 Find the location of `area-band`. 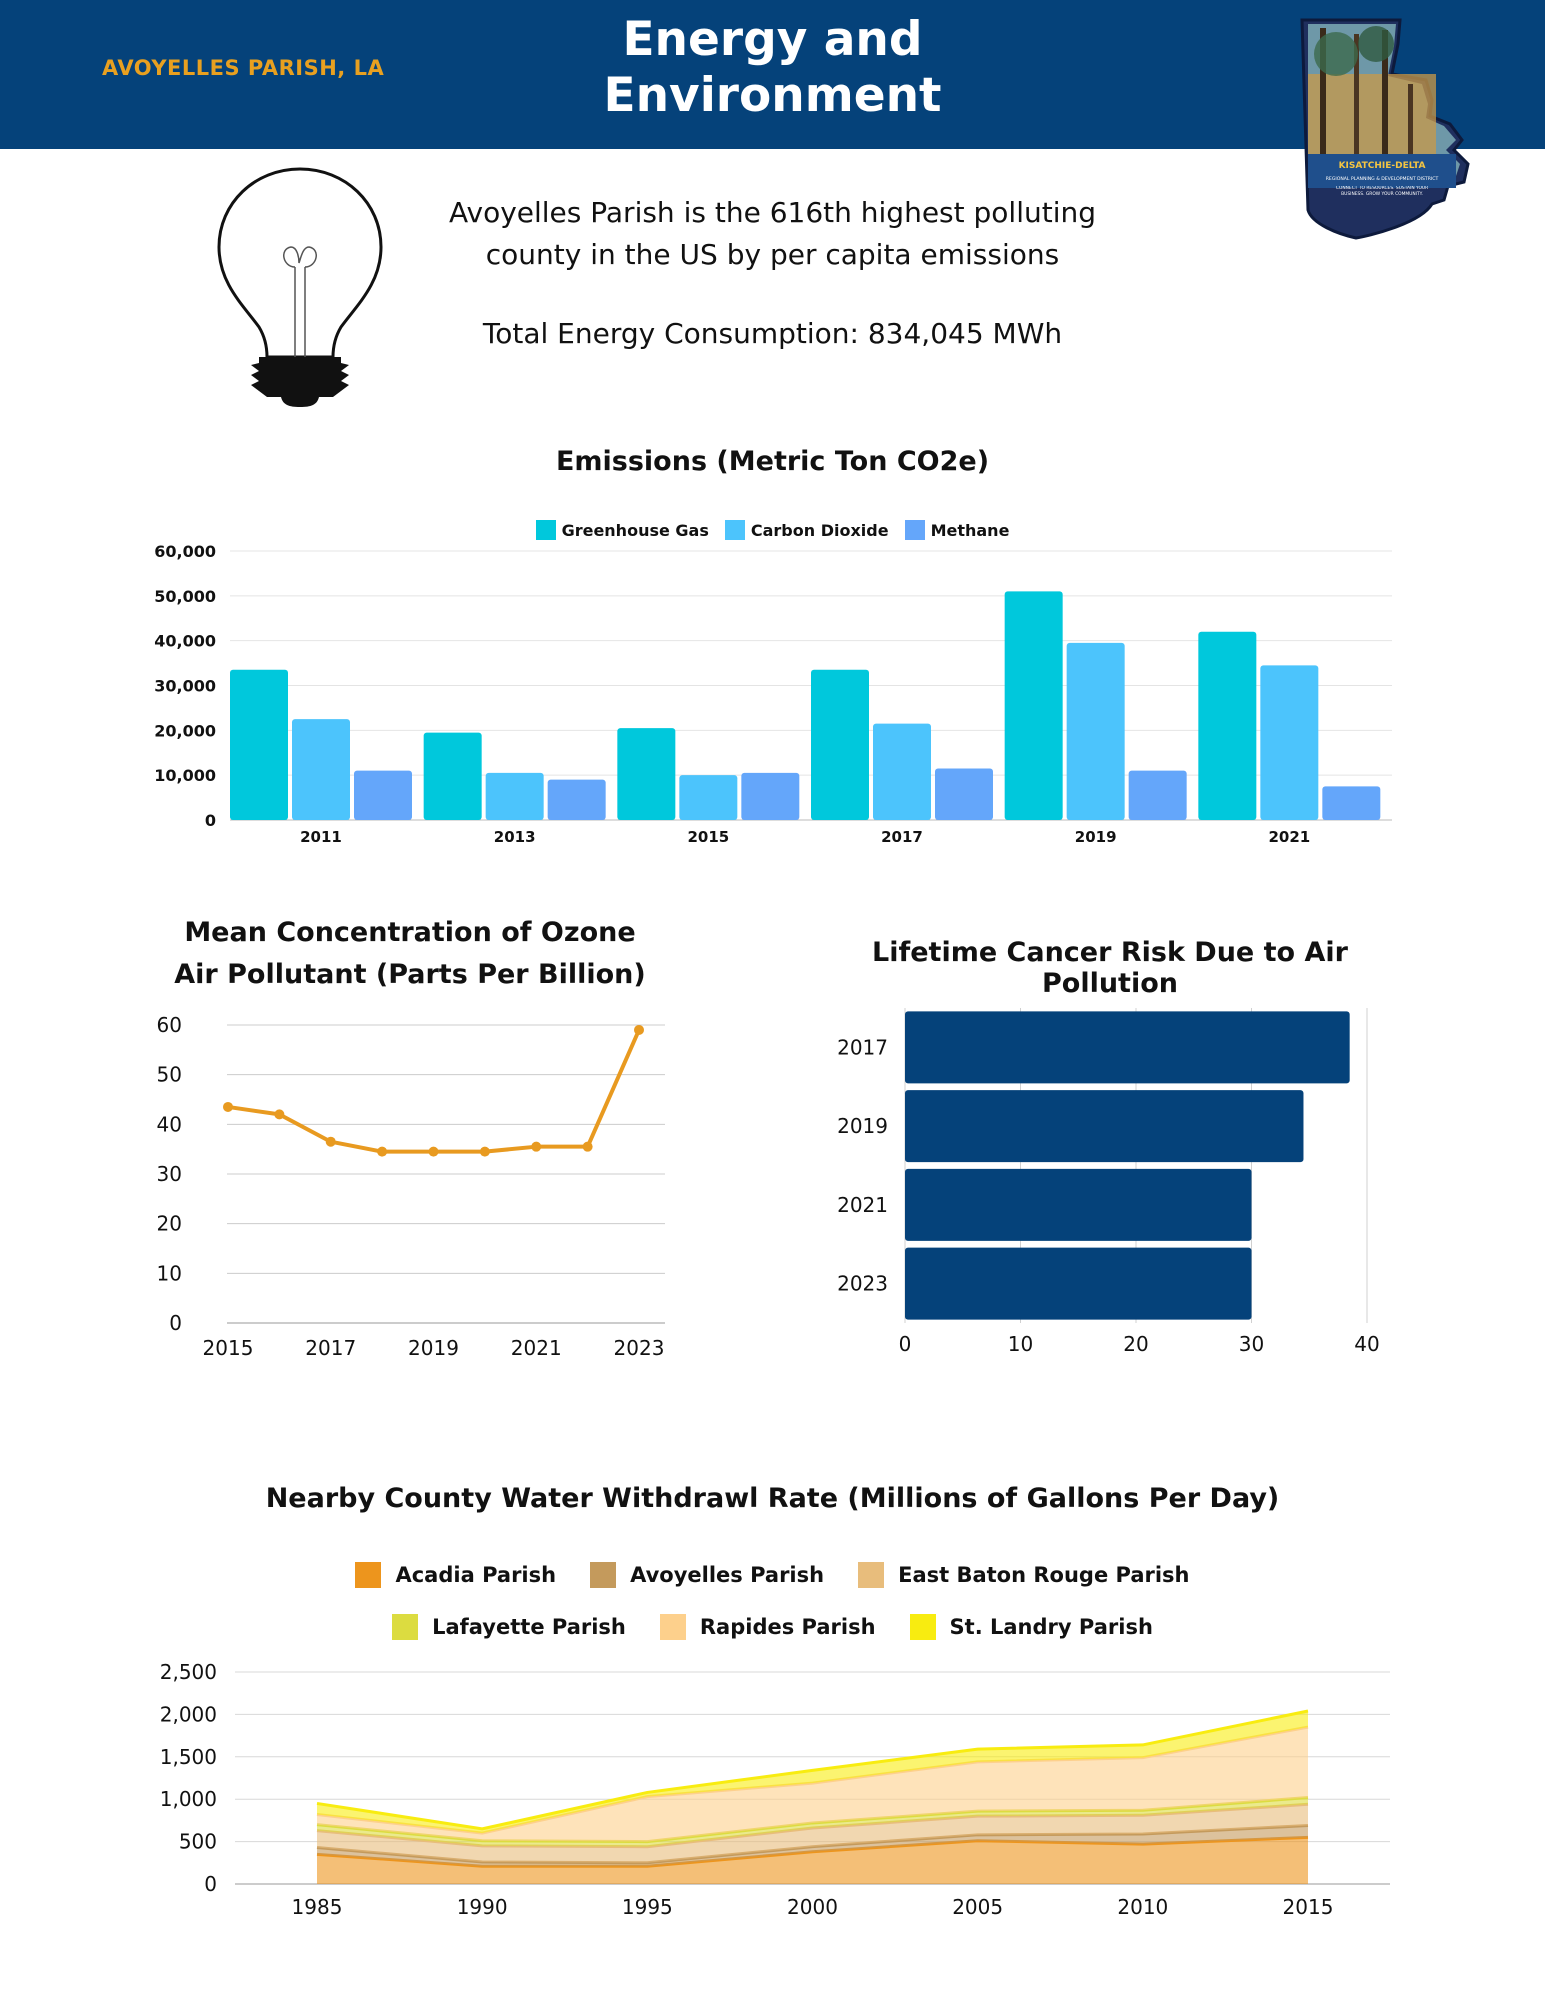

area-band is located at coordinates (812, 1833).